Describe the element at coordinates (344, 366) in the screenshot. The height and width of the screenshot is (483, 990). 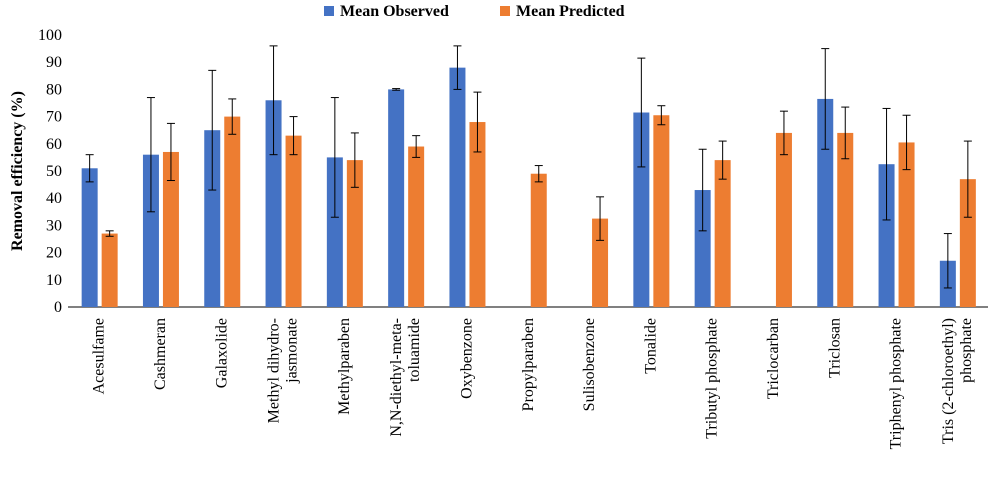
I see `x-tick-label: Methylparaben` at that location.